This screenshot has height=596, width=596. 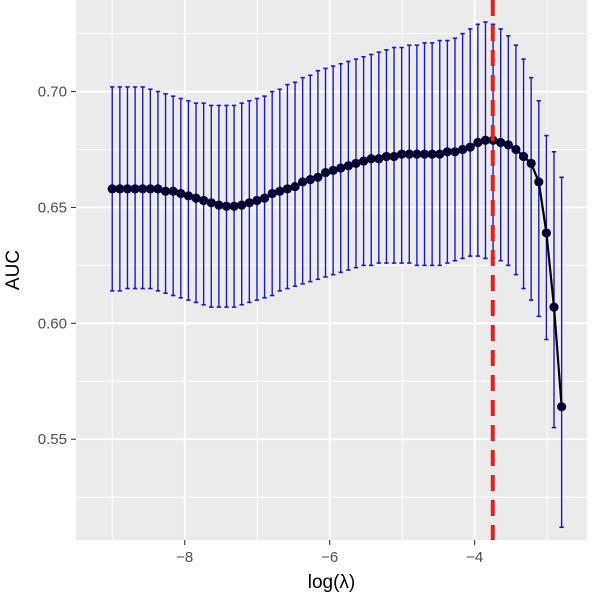 What do you see at coordinates (52, 323) in the screenshot?
I see `y-tick-label: 0.60` at bounding box center [52, 323].